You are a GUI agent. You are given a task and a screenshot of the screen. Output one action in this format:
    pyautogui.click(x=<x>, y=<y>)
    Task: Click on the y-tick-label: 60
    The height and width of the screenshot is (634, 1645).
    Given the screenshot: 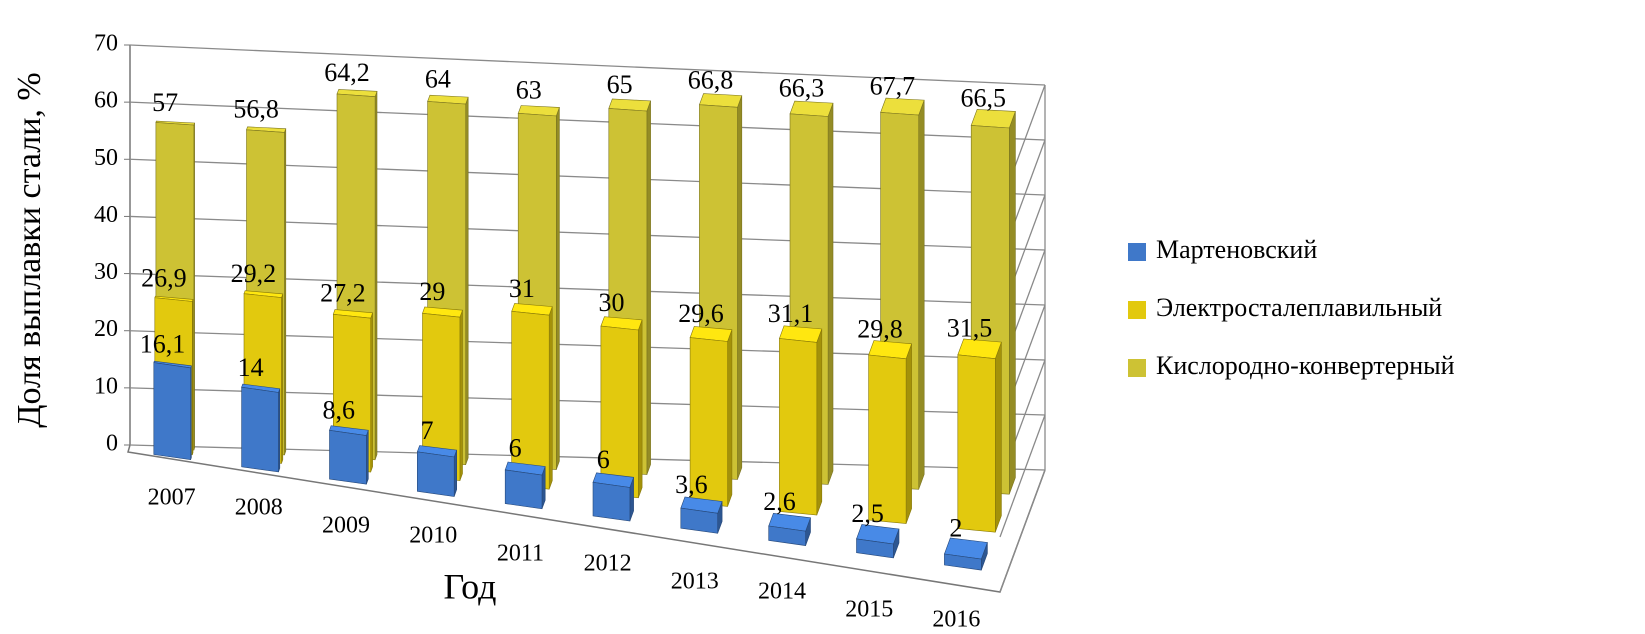 What is the action you would take?
    pyautogui.click(x=106, y=101)
    